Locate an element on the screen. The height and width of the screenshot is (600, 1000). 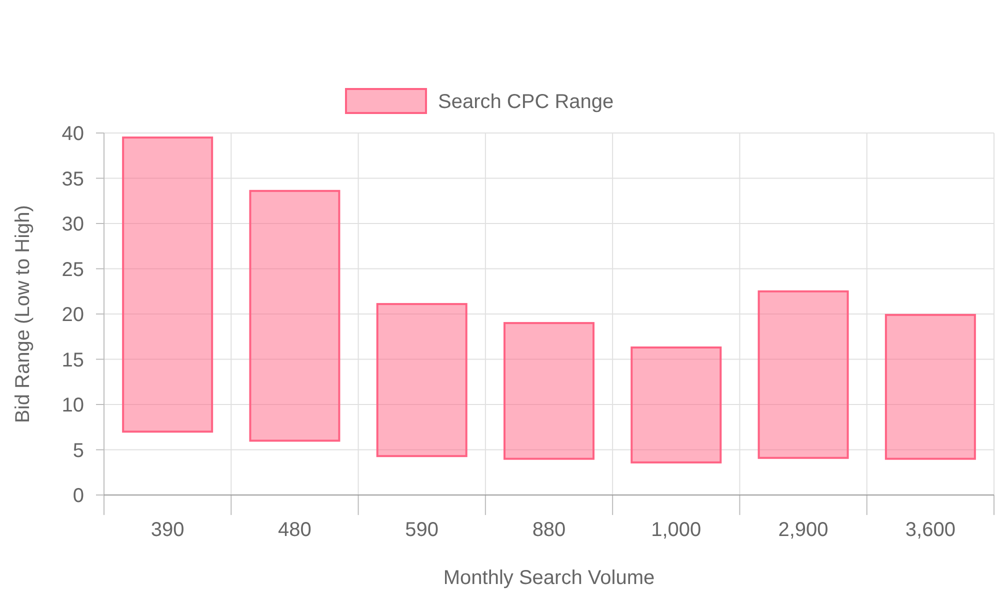
x-tick-label: 1,000 is located at coordinates (676, 530).